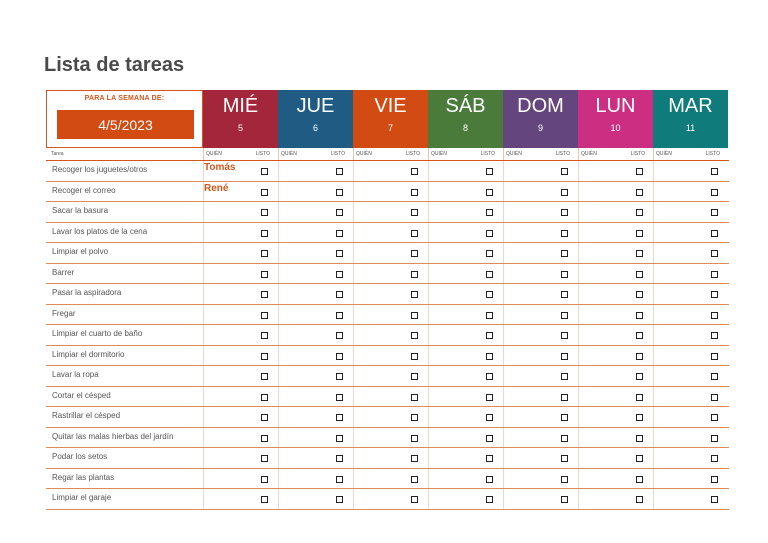 This screenshot has height=543, width=768. Describe the element at coordinates (80, 456) in the screenshot. I see `task-name: Podar los setos` at that location.